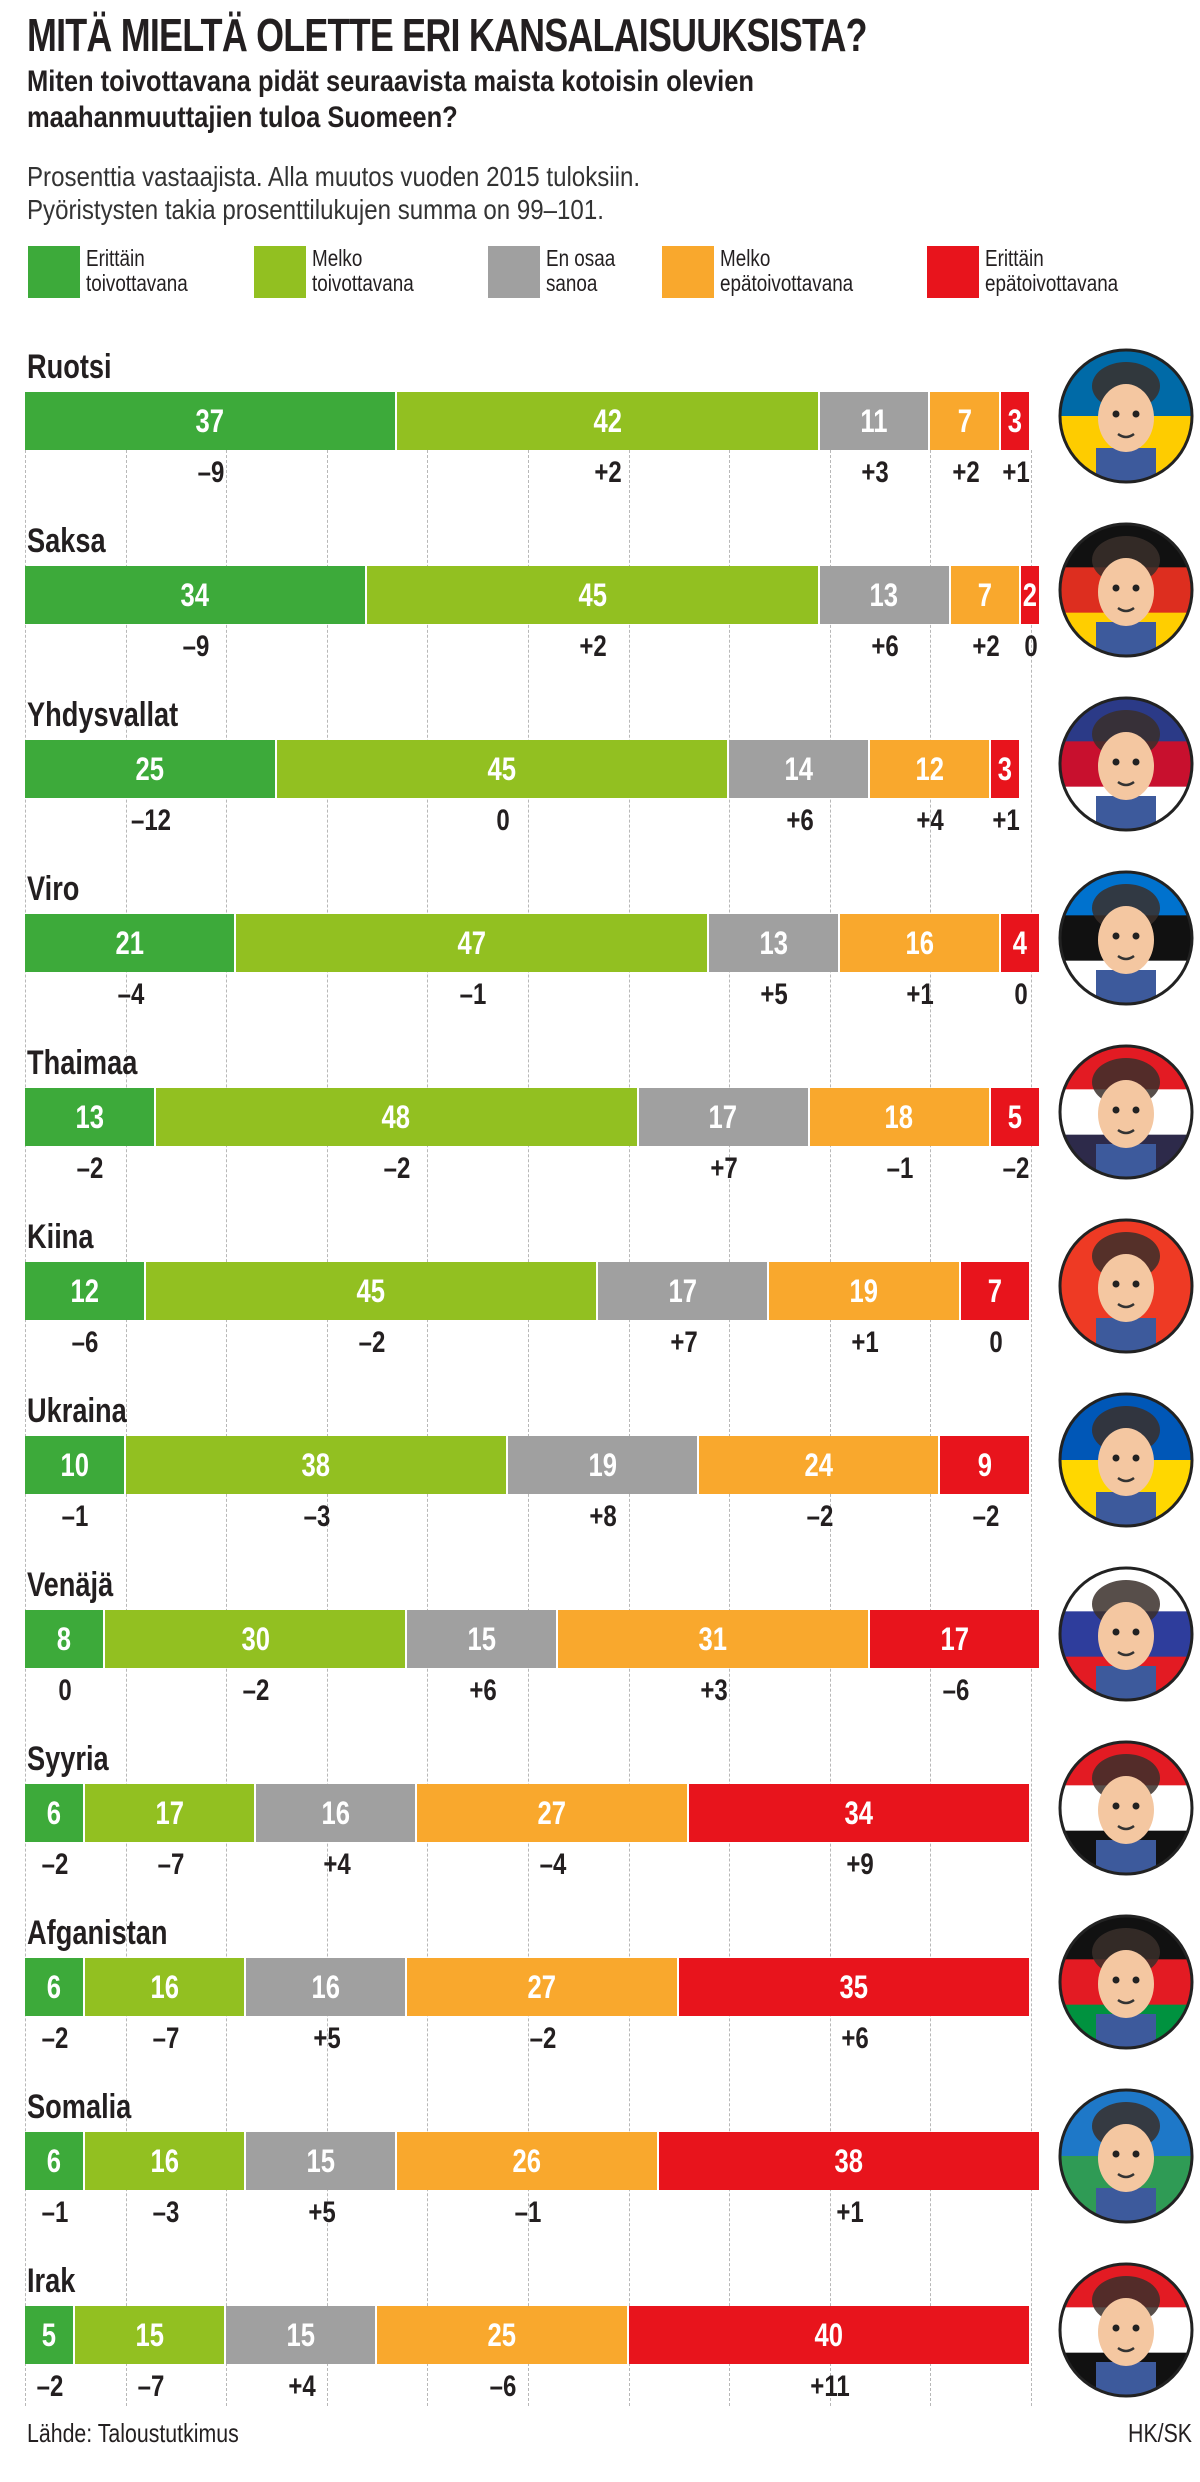  What do you see at coordinates (854, 1986) in the screenshot?
I see `bar-value-label: 35` at bounding box center [854, 1986].